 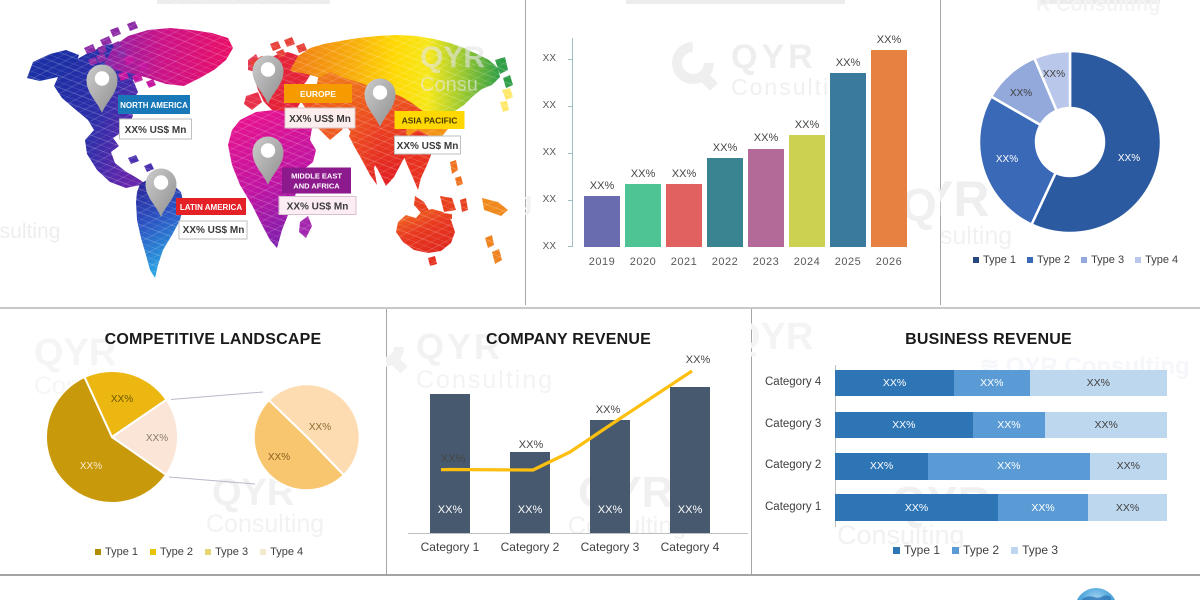 What do you see at coordinates (154, 105) in the screenshot?
I see `svg-text: NORTH AMERICA` at bounding box center [154, 105].